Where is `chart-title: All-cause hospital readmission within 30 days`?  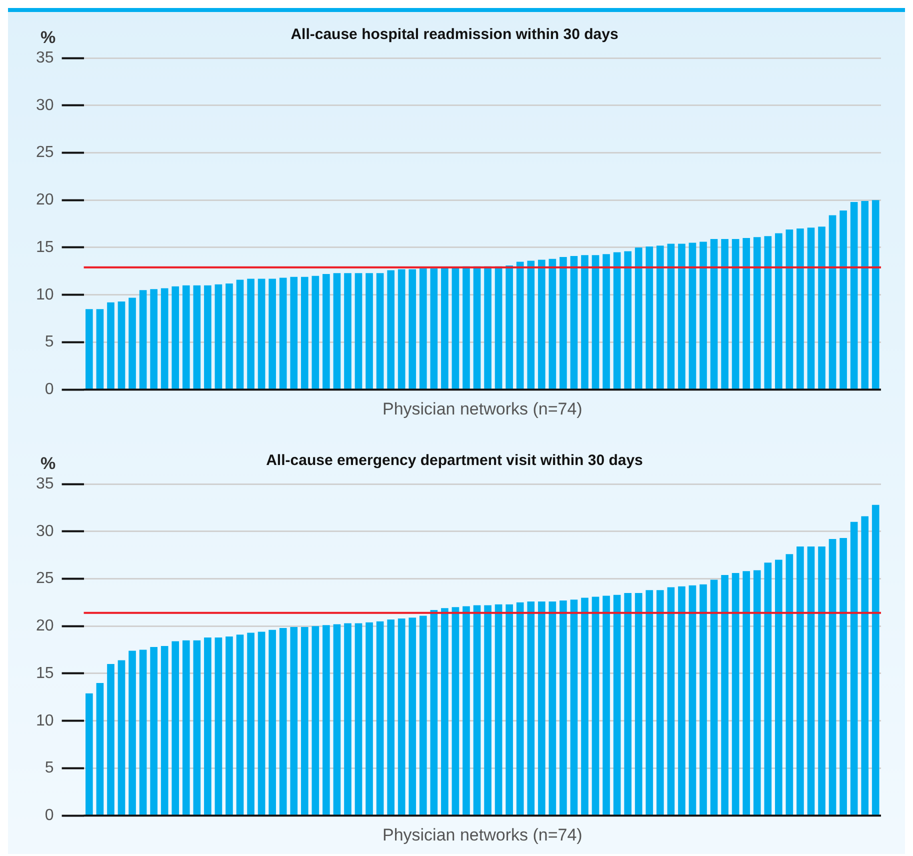
chart-title: All-cause hospital readmission within 30 days is located at coordinates (454, 35).